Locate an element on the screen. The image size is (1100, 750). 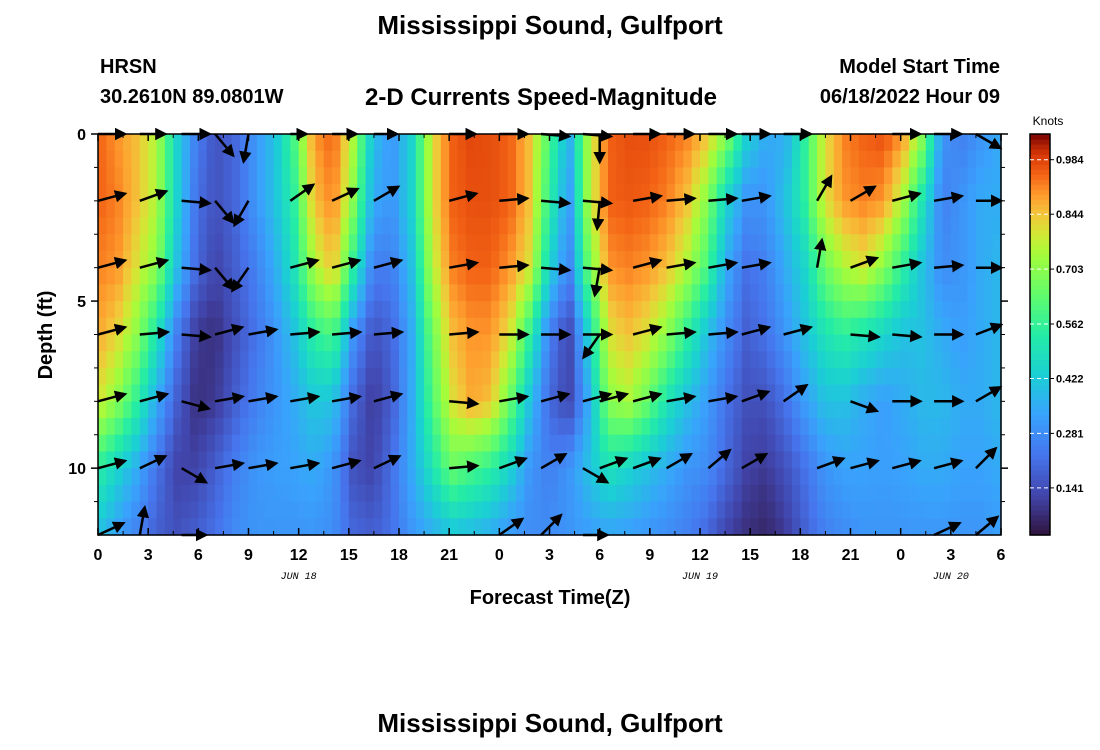
x-tick-label: 6 is located at coordinates (198, 555).